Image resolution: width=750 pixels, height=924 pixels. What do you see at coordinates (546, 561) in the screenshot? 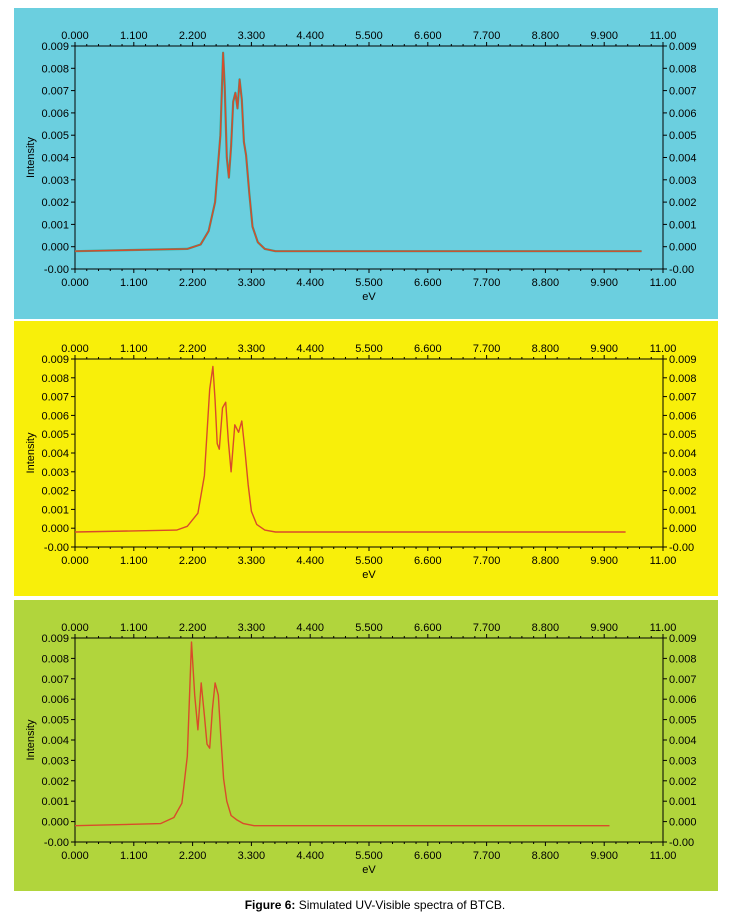
I see `x-tick-label-bottom: 8.800` at bounding box center [546, 561].